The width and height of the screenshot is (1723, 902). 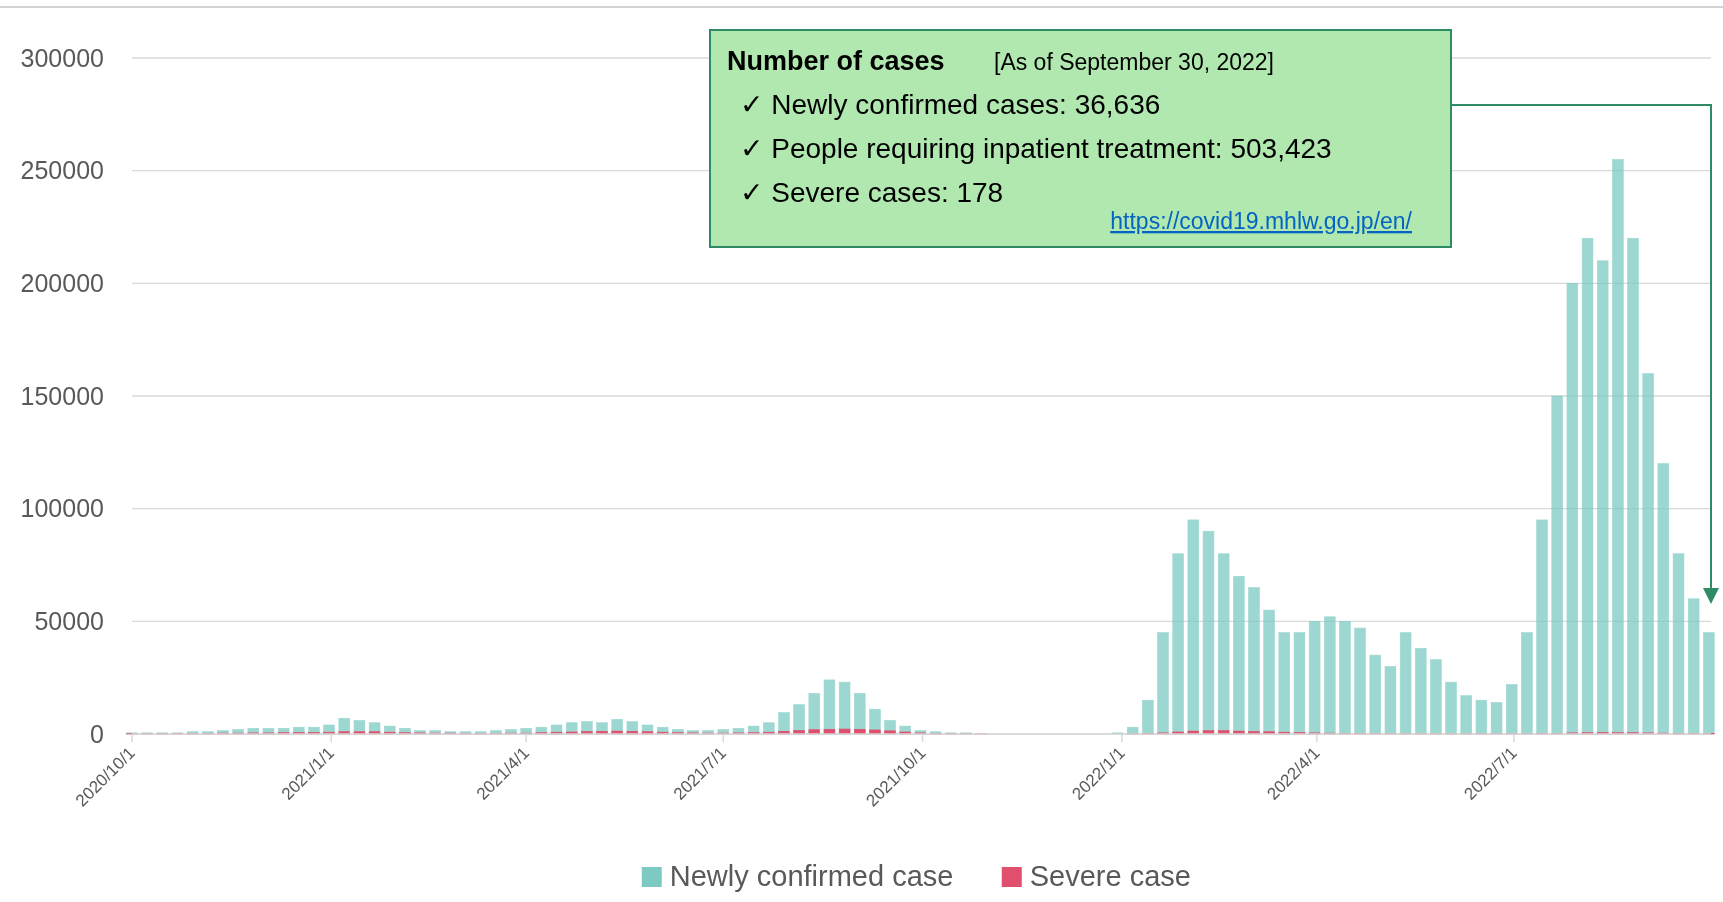 I want to click on legend-label: Newly confirmed case, so click(x=811, y=876).